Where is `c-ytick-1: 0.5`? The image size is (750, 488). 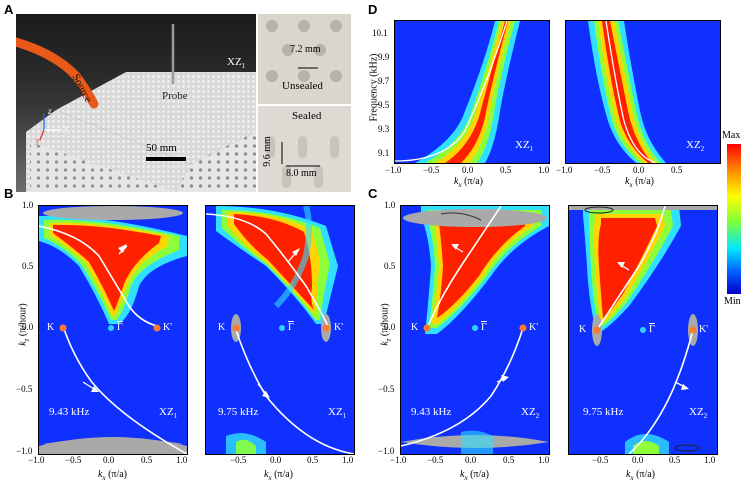 c-ytick-1: 0.5 is located at coordinates (390, 266).